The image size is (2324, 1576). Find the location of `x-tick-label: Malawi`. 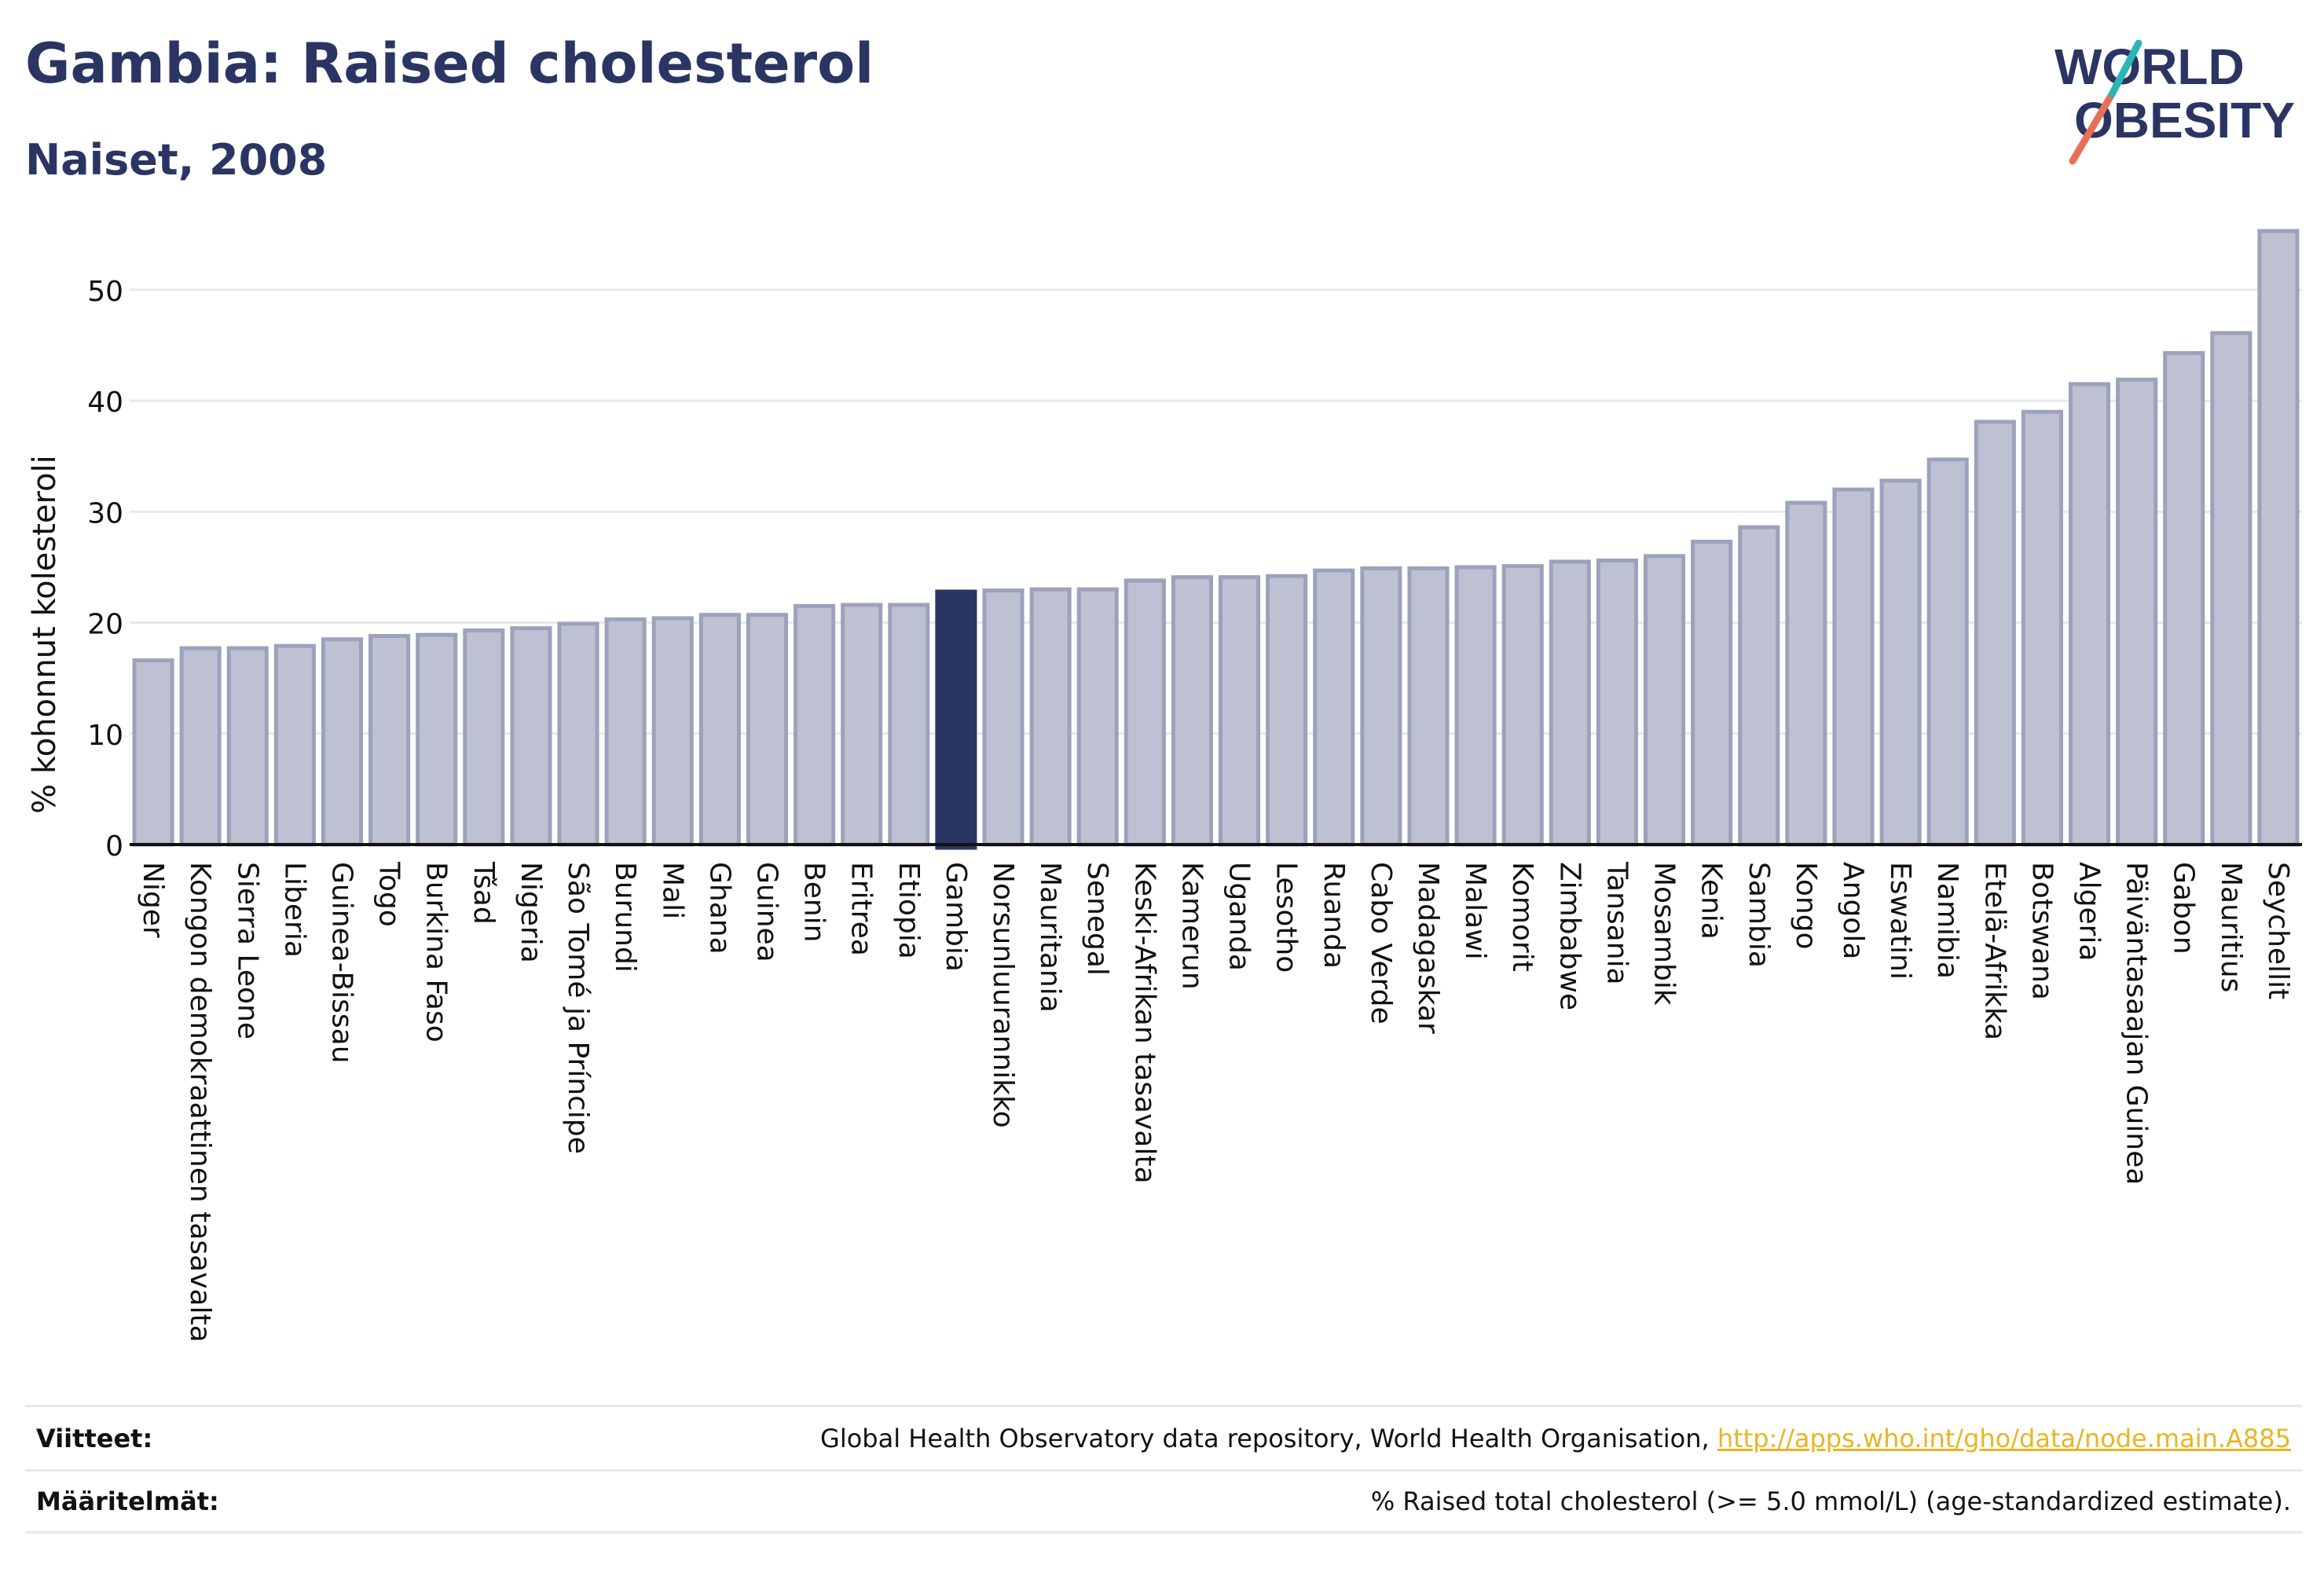

x-tick-label: Malawi is located at coordinates (1475, 911).